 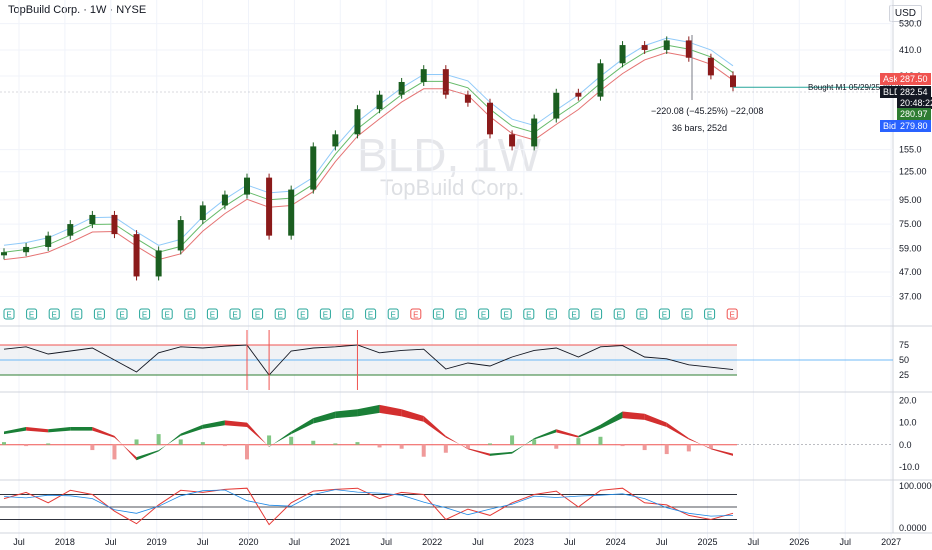 What do you see at coordinates (368, 506) in the screenshot?
I see `stoch-k-line` at bounding box center [368, 506].